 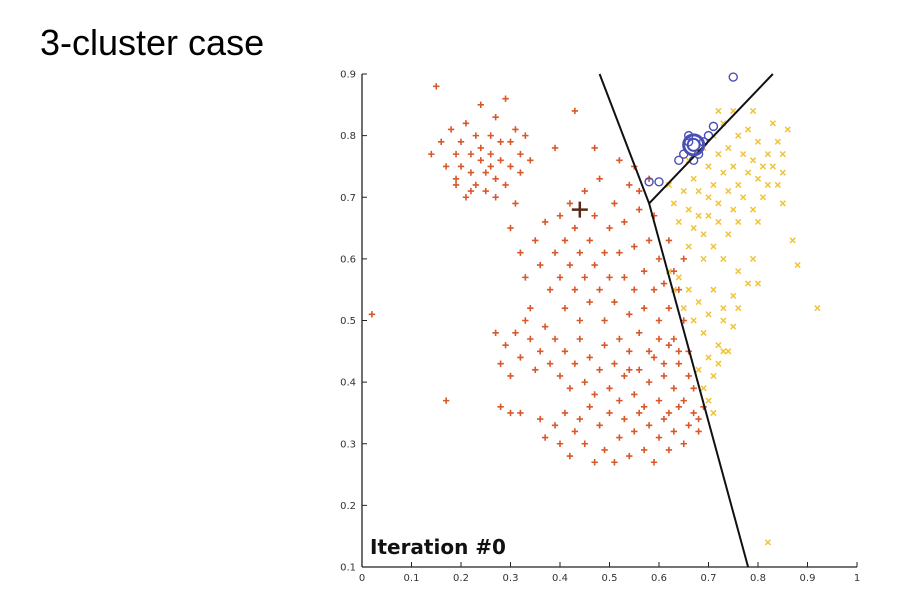 I want to click on y-tick-label: 0.8, so click(x=348, y=136).